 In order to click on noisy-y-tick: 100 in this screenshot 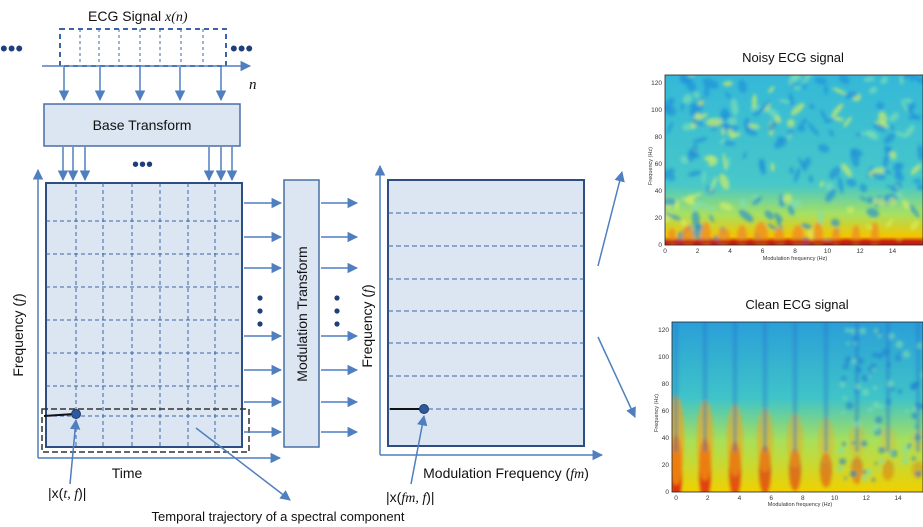, I will do `click(656, 110)`.